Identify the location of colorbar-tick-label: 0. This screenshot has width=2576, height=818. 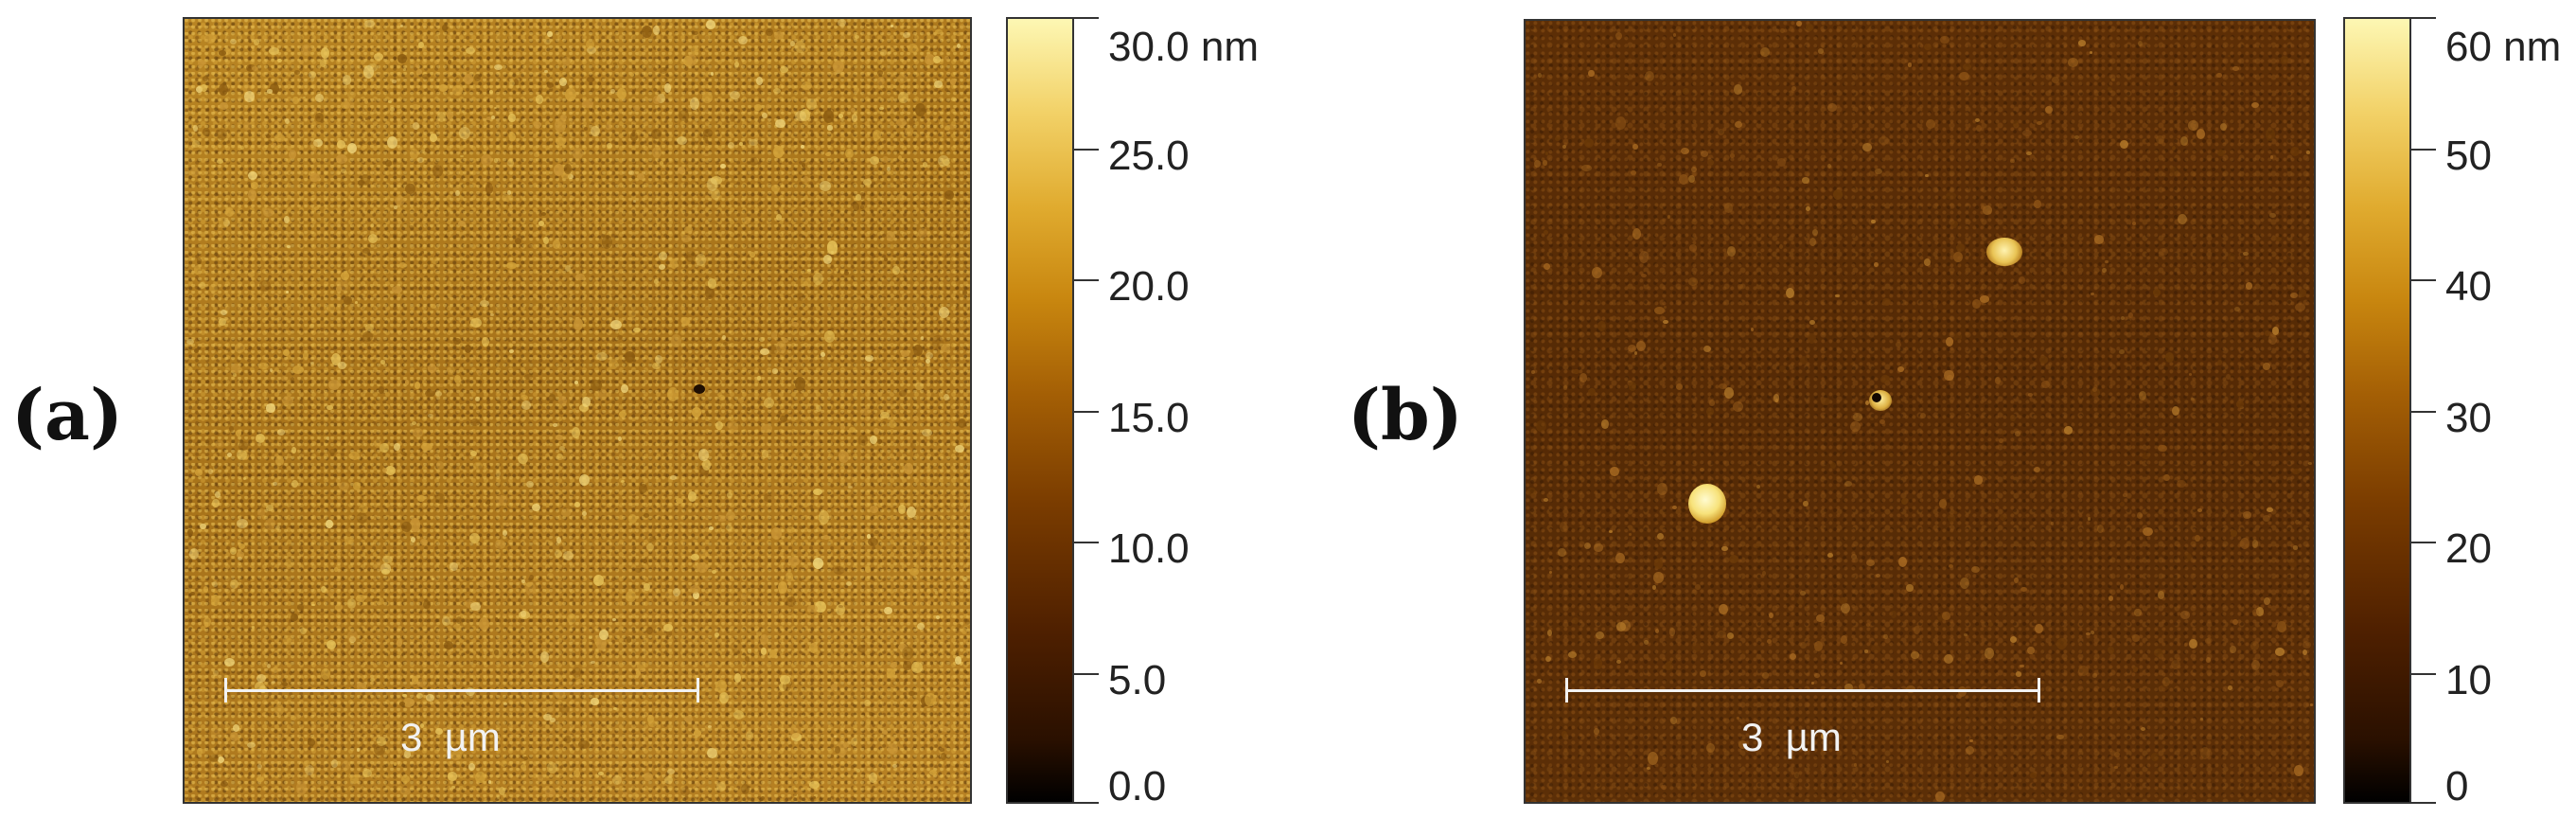
(2457, 786).